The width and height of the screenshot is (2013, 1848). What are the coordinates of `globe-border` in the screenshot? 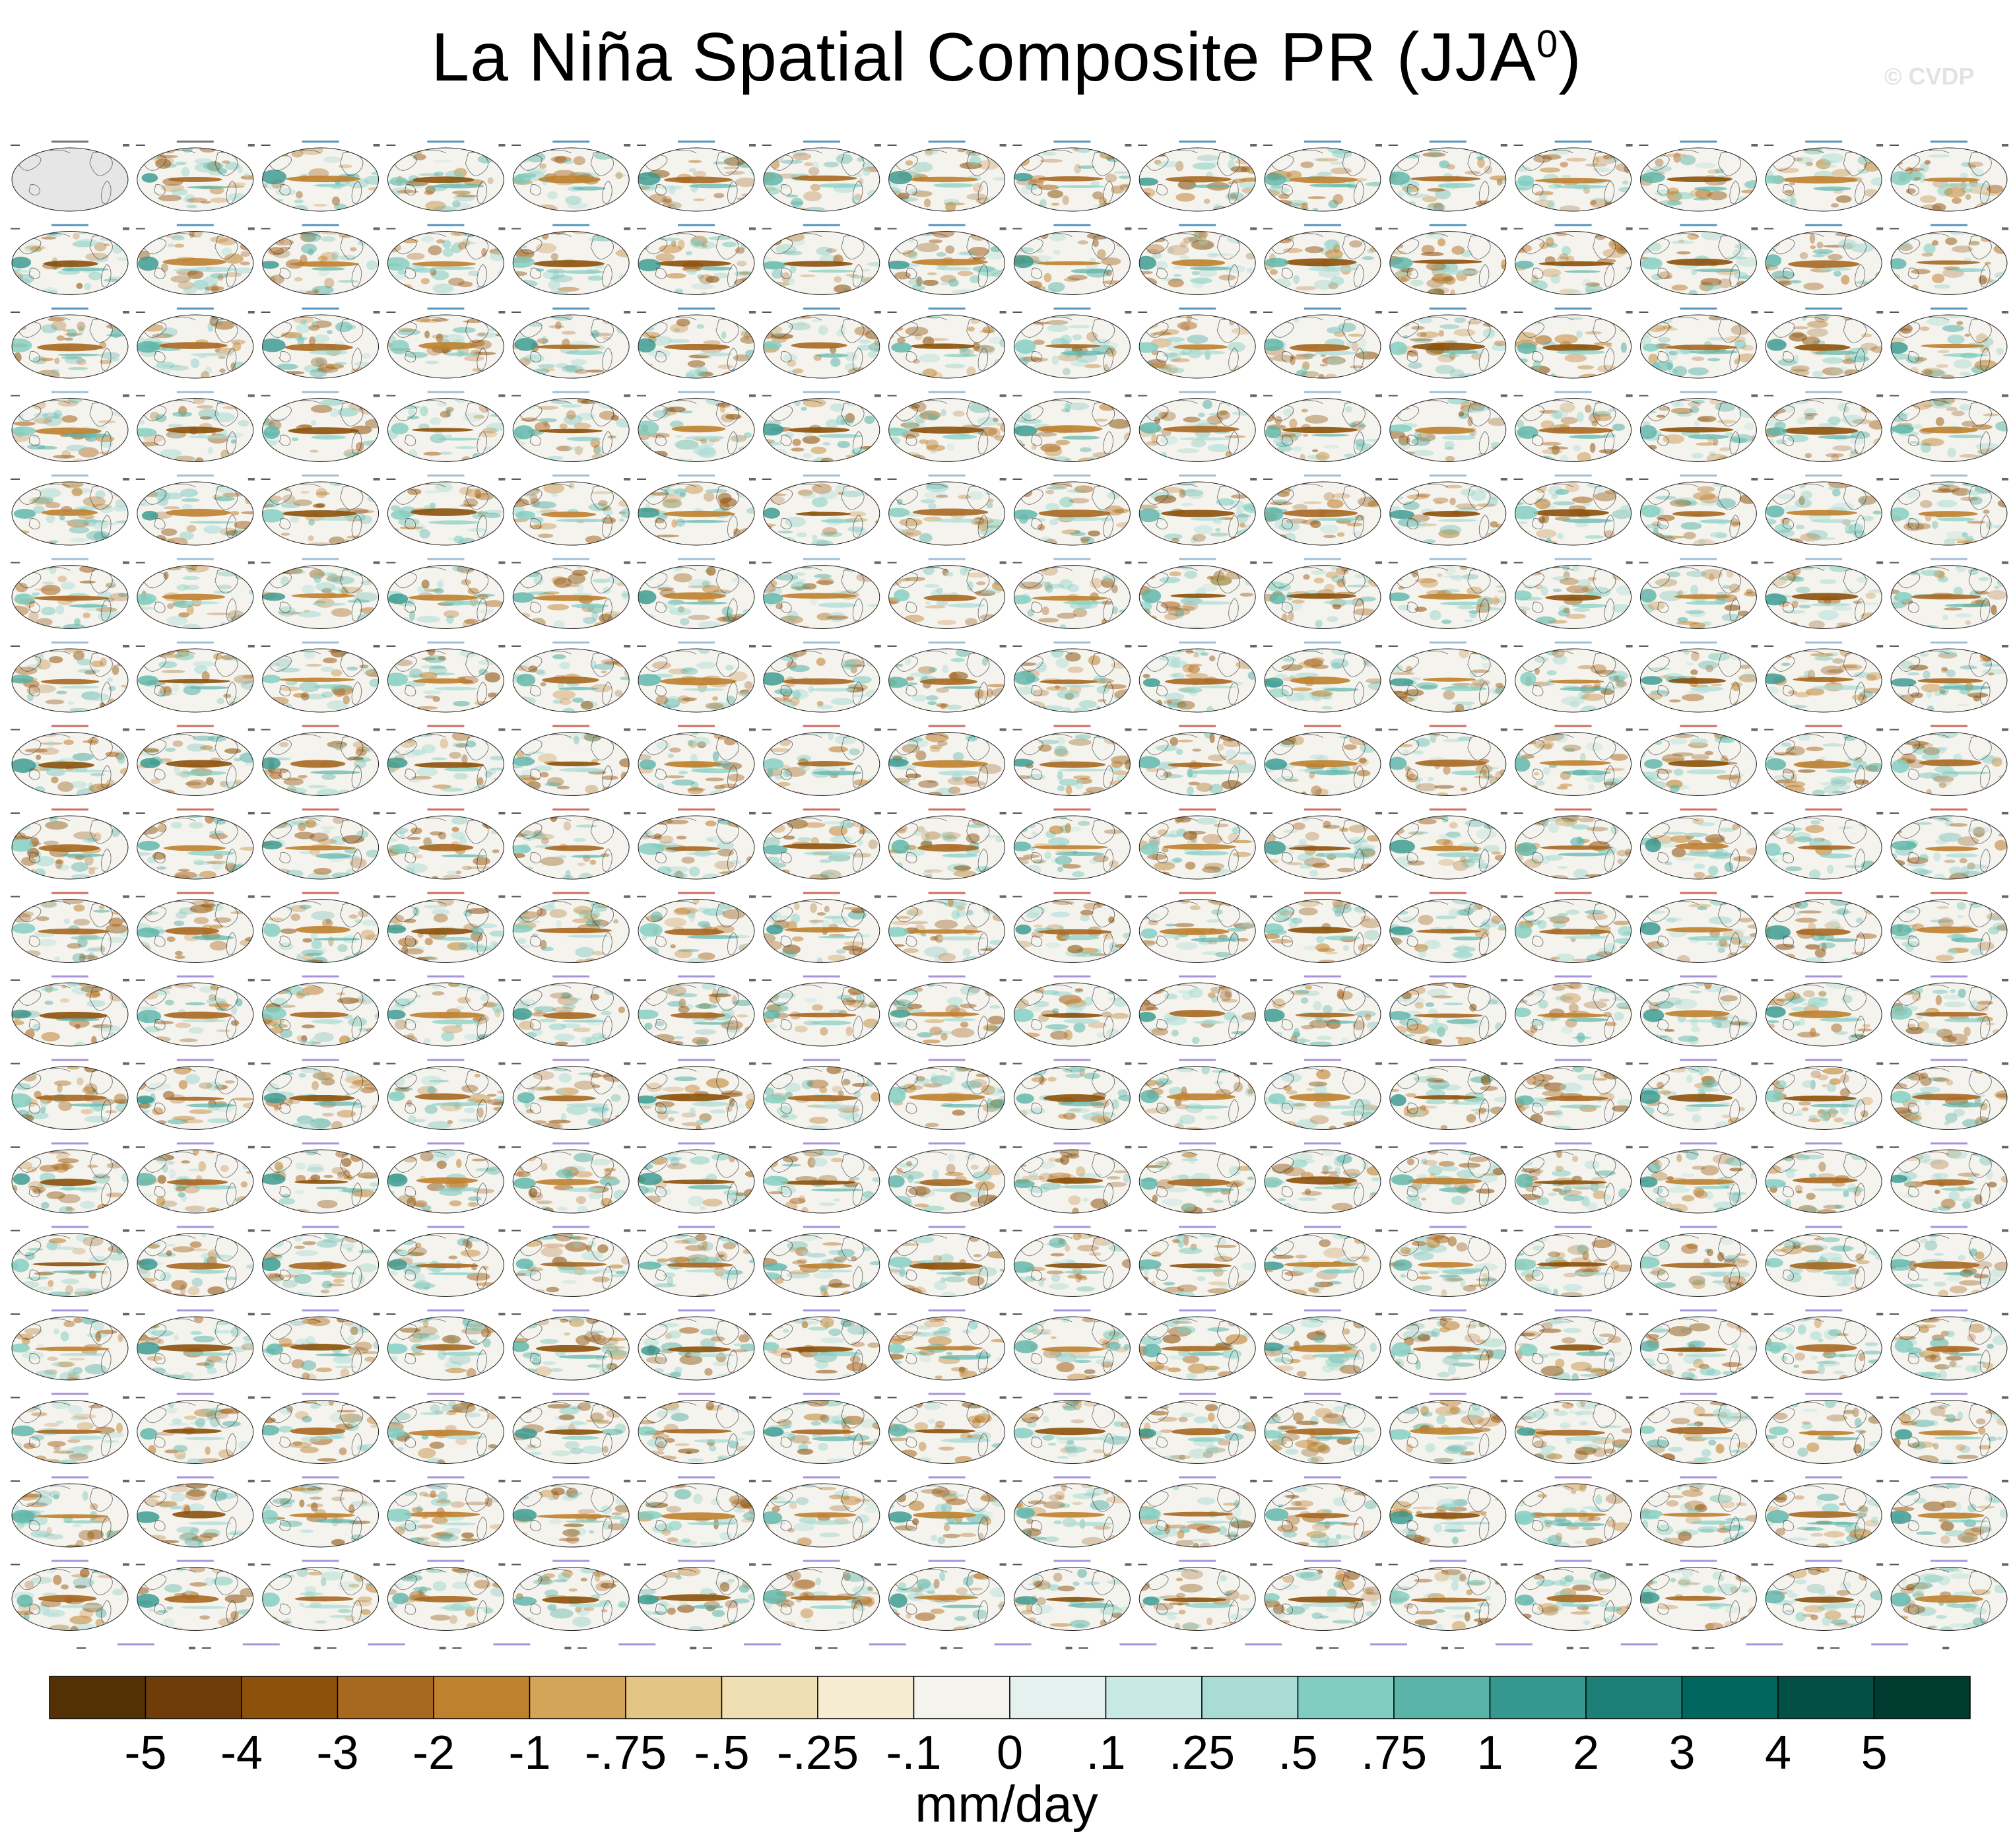 It's located at (822, 263).